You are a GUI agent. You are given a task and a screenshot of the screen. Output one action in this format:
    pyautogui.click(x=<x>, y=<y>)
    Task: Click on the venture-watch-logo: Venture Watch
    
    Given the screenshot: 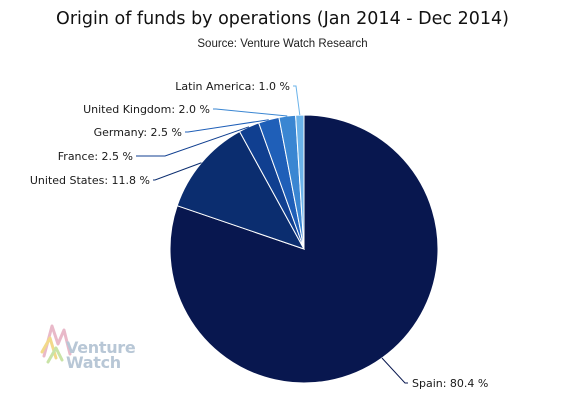 What is the action you would take?
    pyautogui.click(x=90, y=345)
    